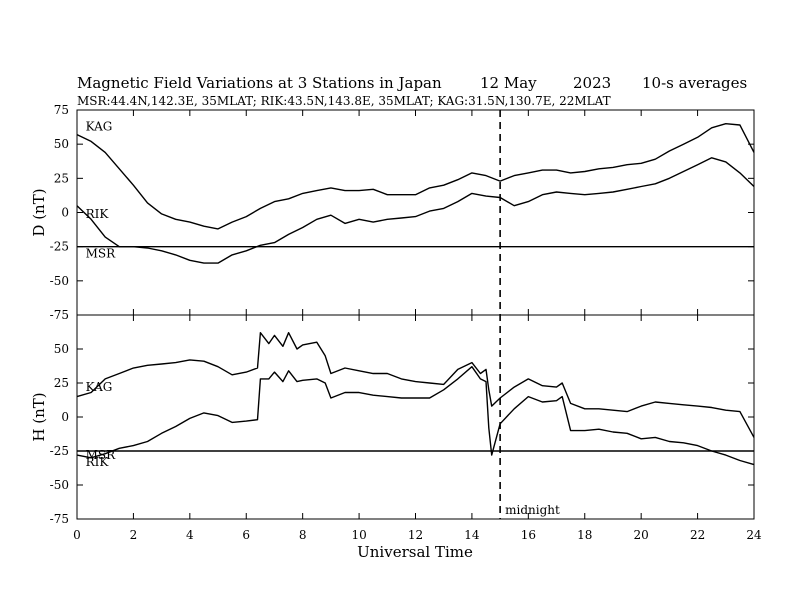 The width and height of the screenshot is (792, 612). I want to click on x-tick-label: 6, so click(246, 535).